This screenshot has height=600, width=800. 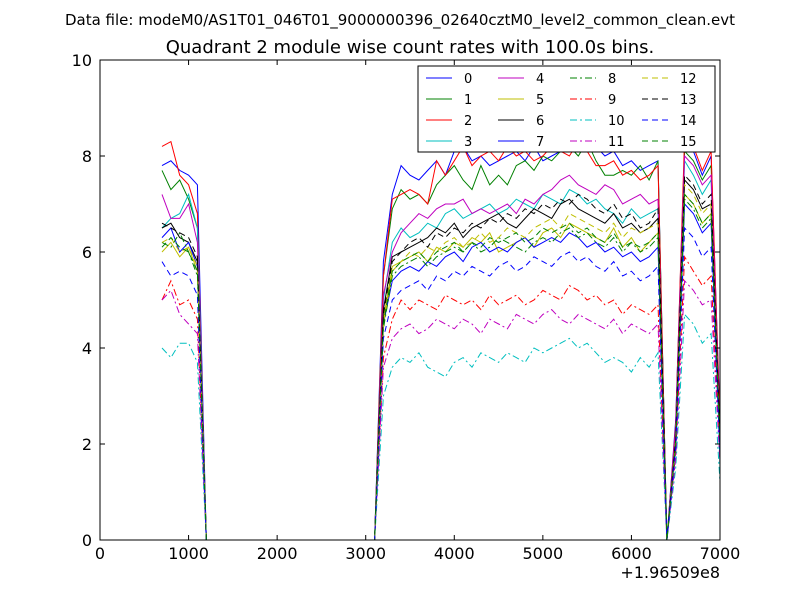 I want to click on x-tick-label: 1000, so click(x=188, y=553).